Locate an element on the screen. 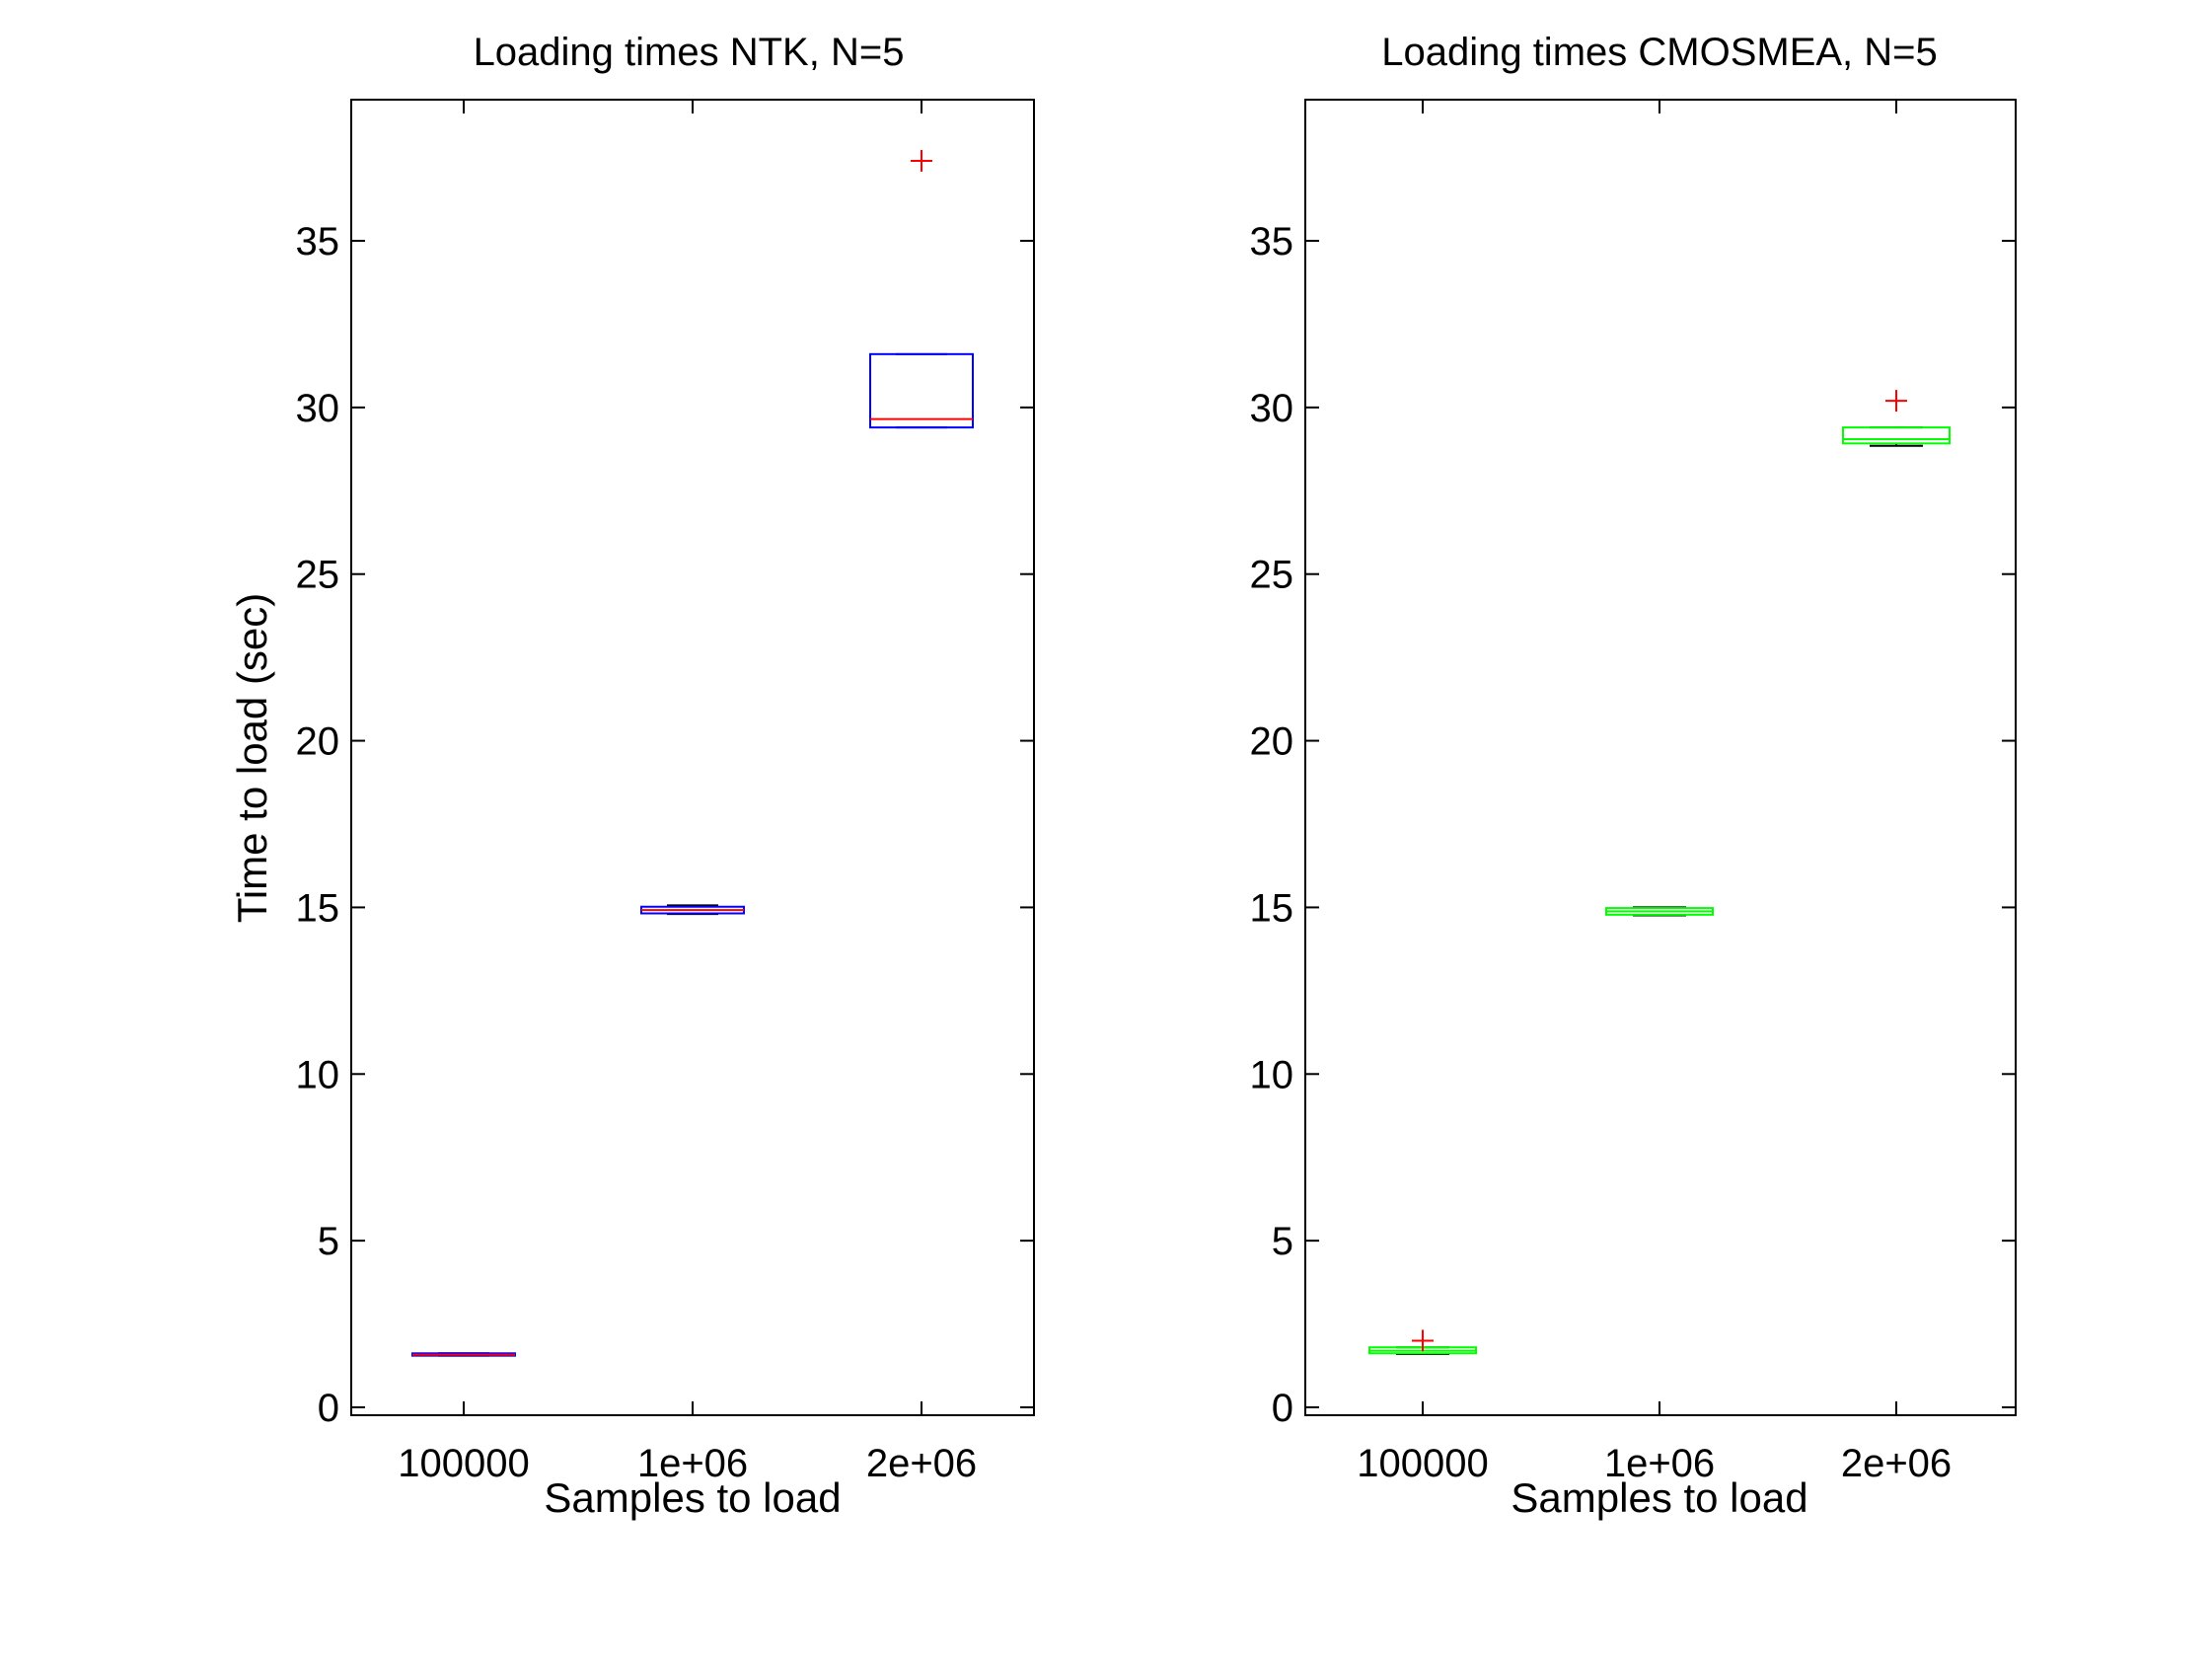 The image size is (2212, 1658). chart-title: Loading times NTK, N=5 is located at coordinates (689, 52).